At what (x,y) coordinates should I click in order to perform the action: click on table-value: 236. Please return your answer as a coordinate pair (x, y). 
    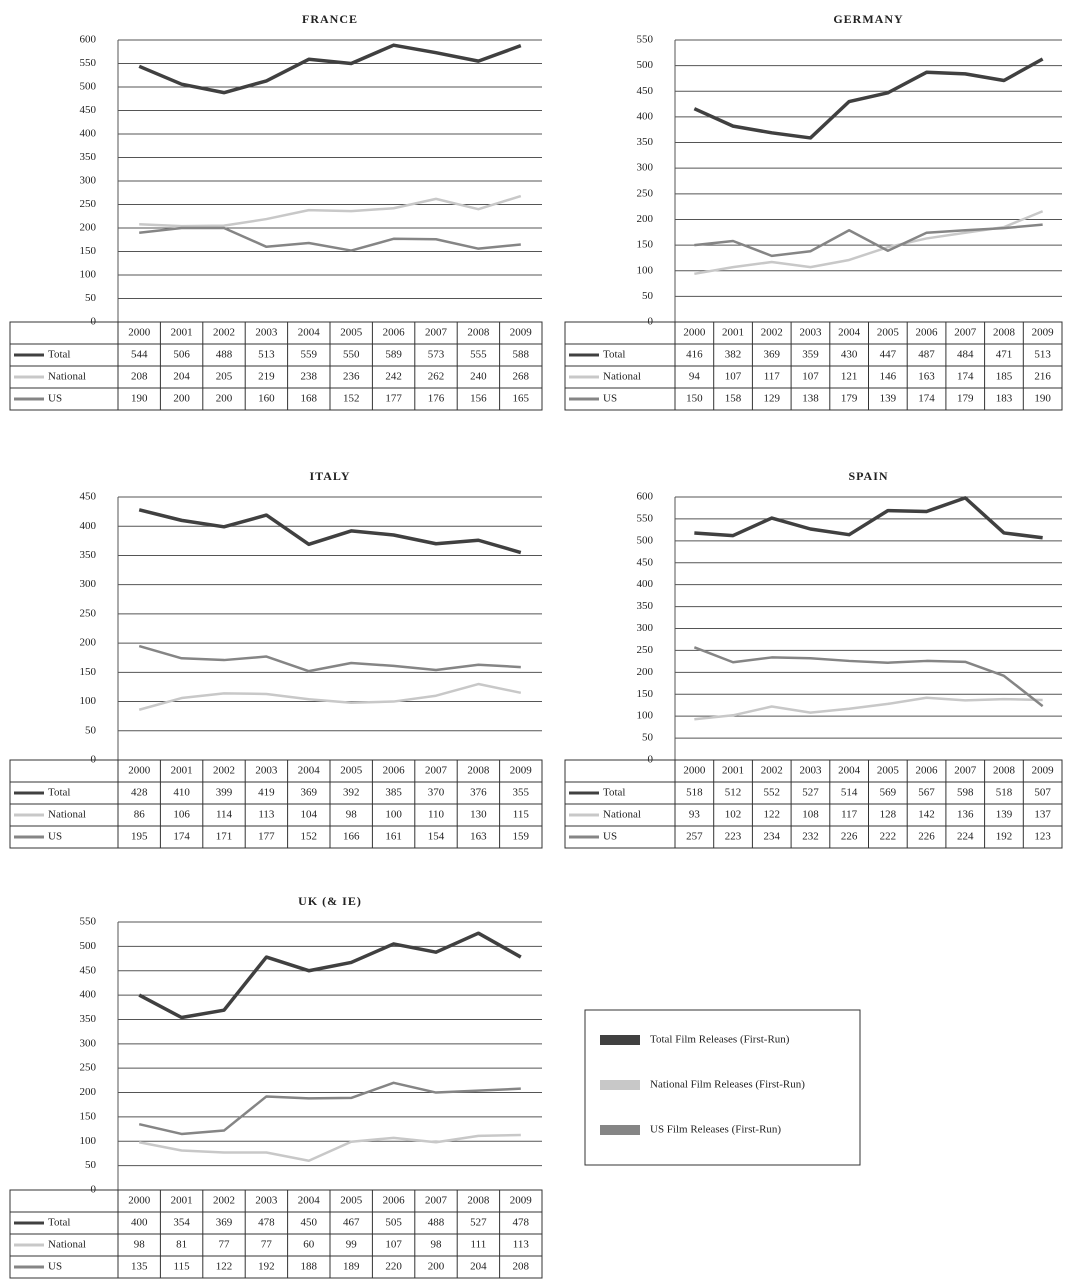
    Looking at the image, I should click on (351, 377).